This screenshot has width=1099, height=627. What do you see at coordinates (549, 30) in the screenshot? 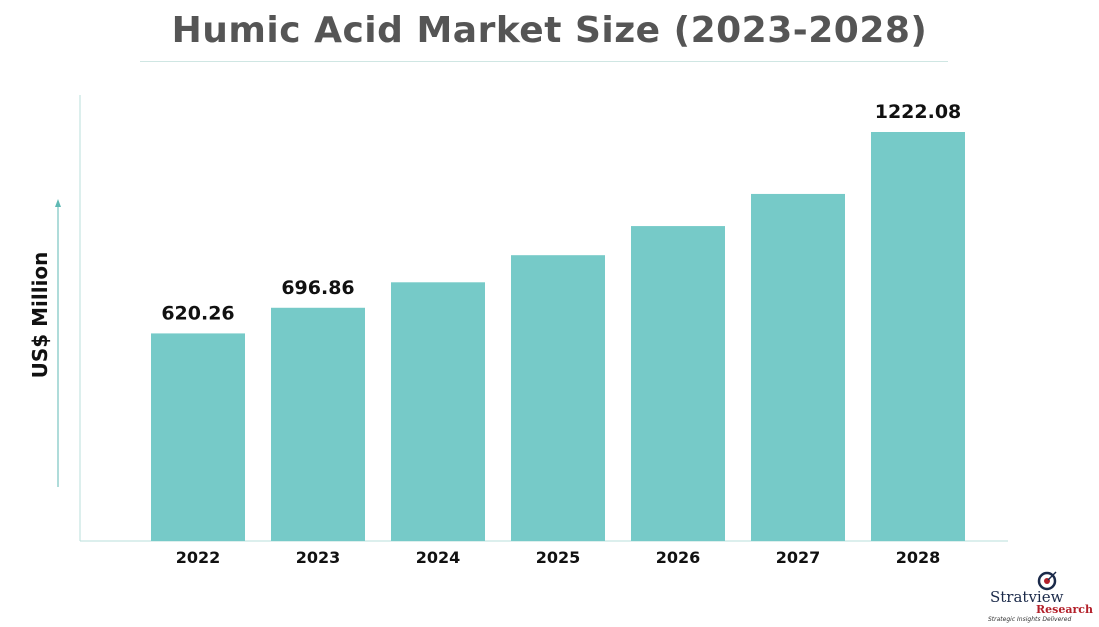
I see `chart-title: Humic Acid Market Size (2023-2028)` at bounding box center [549, 30].